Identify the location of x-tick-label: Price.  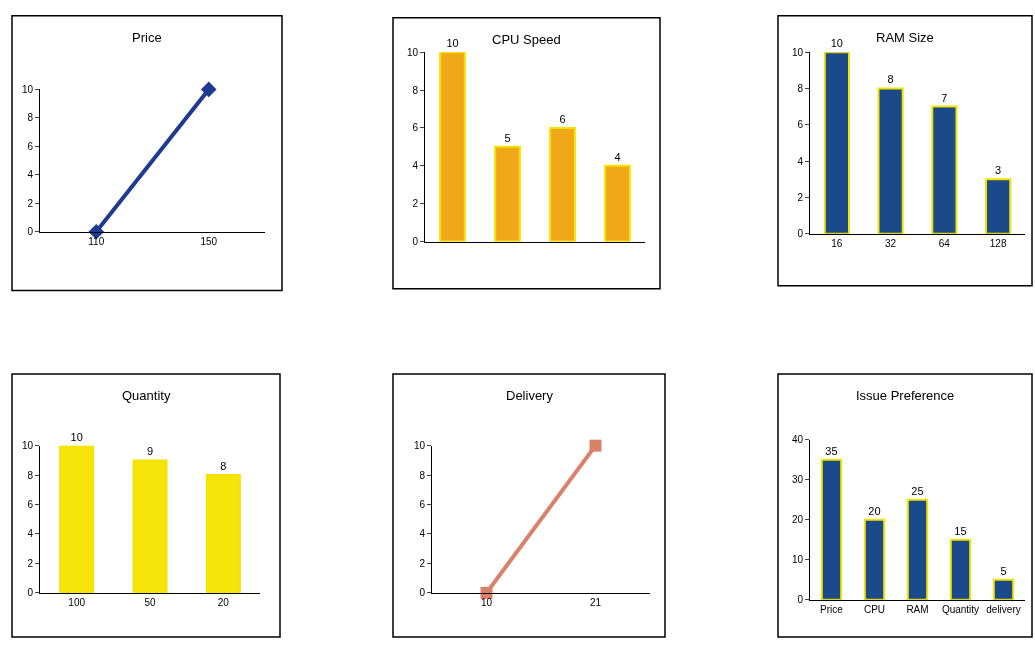
(832, 609).